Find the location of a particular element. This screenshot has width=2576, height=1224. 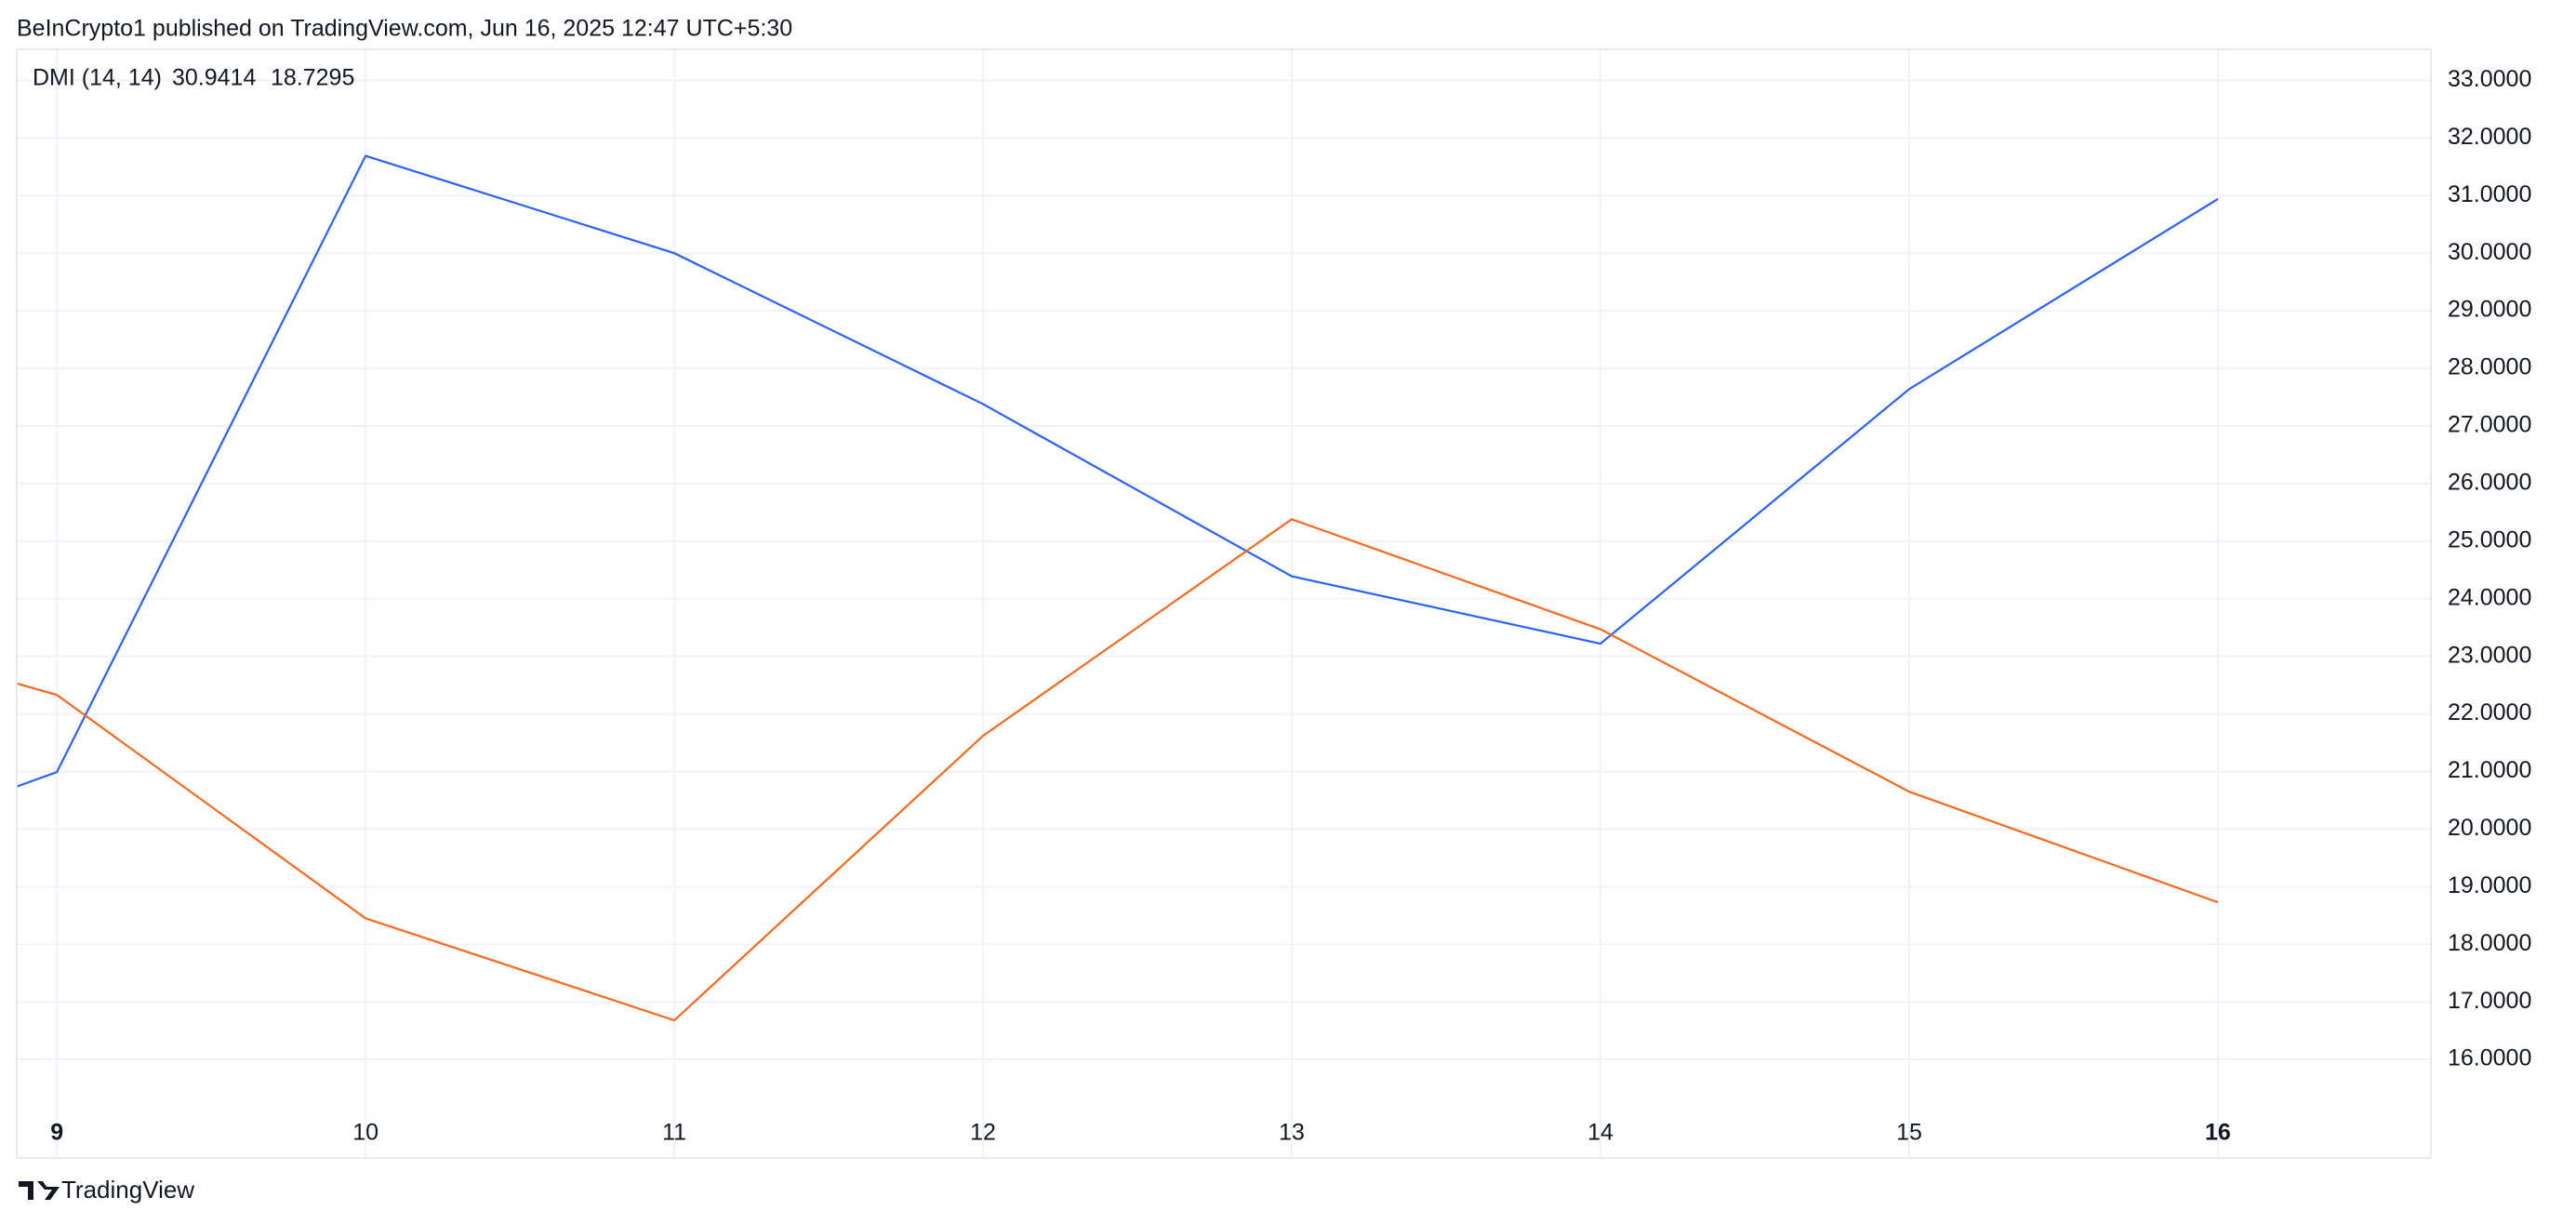

indicator-label: DMI (14, 14) is located at coordinates (97, 78).